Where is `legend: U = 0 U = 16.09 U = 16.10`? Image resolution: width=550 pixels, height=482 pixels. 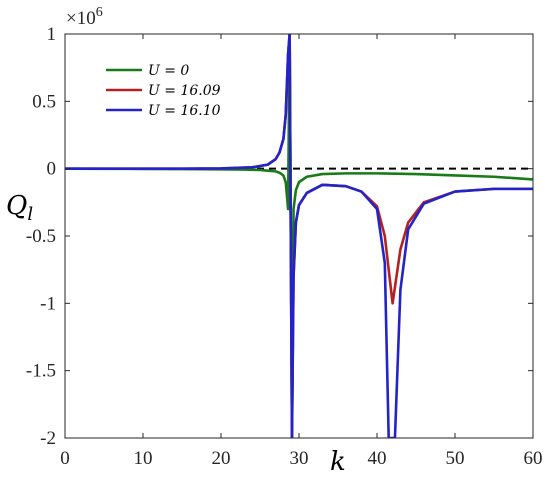 legend: U = 0 U = 16.09 U = 16.10 is located at coordinates (163, 91).